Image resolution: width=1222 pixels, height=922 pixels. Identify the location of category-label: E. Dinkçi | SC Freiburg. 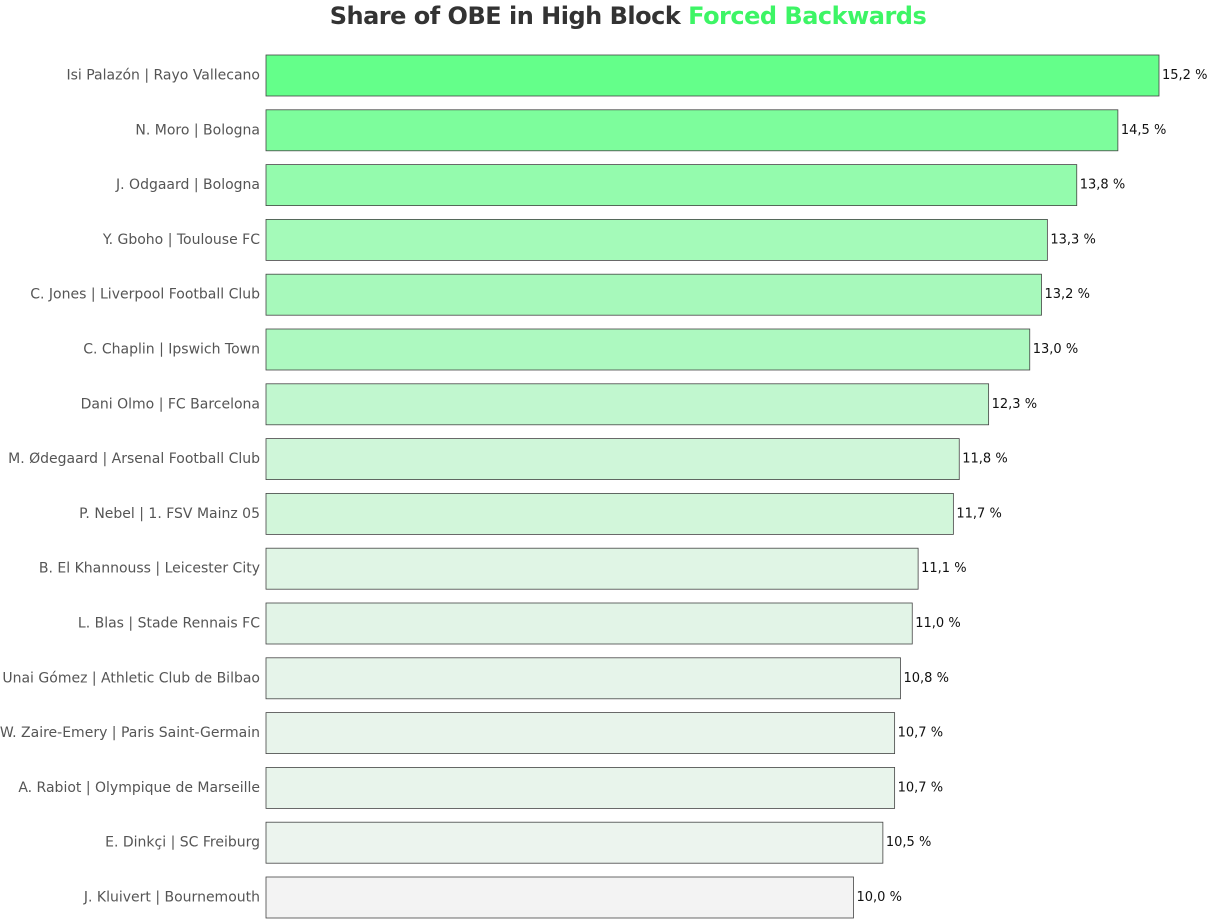
(182, 843).